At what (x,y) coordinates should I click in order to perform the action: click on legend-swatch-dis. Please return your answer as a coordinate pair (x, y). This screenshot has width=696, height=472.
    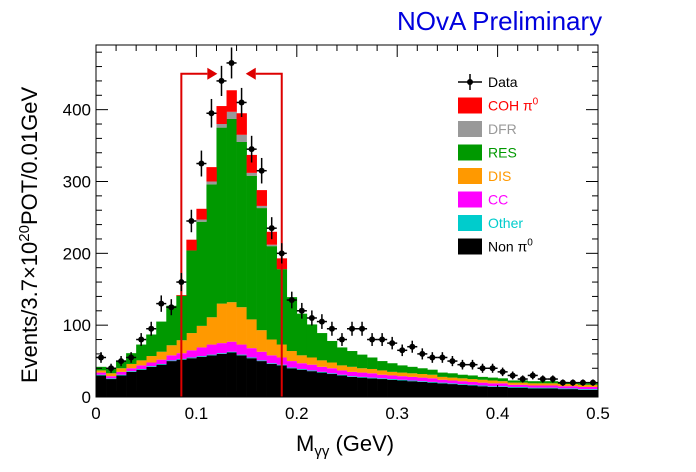
    Looking at the image, I should click on (470, 176).